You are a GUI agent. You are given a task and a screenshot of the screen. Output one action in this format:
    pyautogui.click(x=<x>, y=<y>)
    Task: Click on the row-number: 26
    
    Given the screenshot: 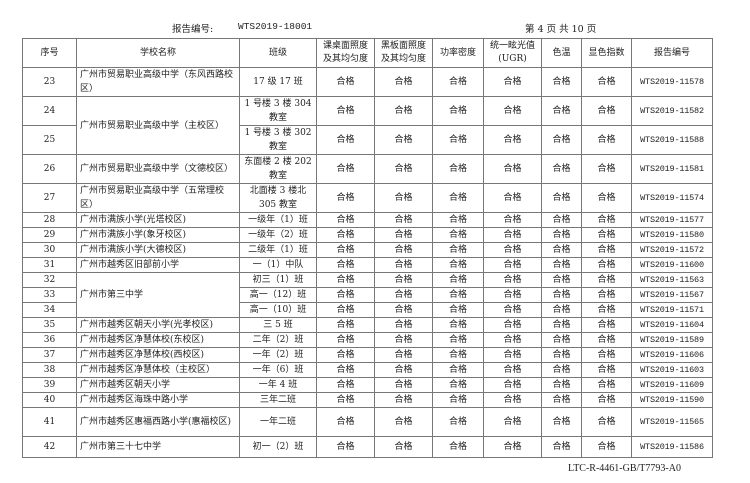 What is the action you would take?
    pyautogui.click(x=49, y=169)
    